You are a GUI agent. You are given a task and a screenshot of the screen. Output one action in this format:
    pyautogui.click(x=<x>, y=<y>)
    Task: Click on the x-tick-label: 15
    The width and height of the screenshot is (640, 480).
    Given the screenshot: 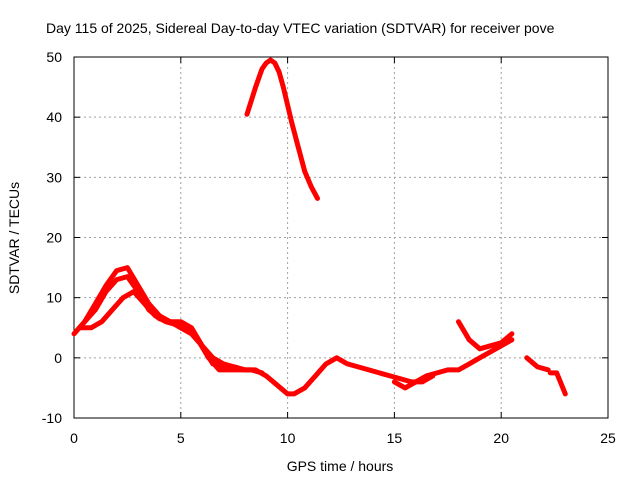 What is the action you would take?
    pyautogui.click(x=395, y=438)
    